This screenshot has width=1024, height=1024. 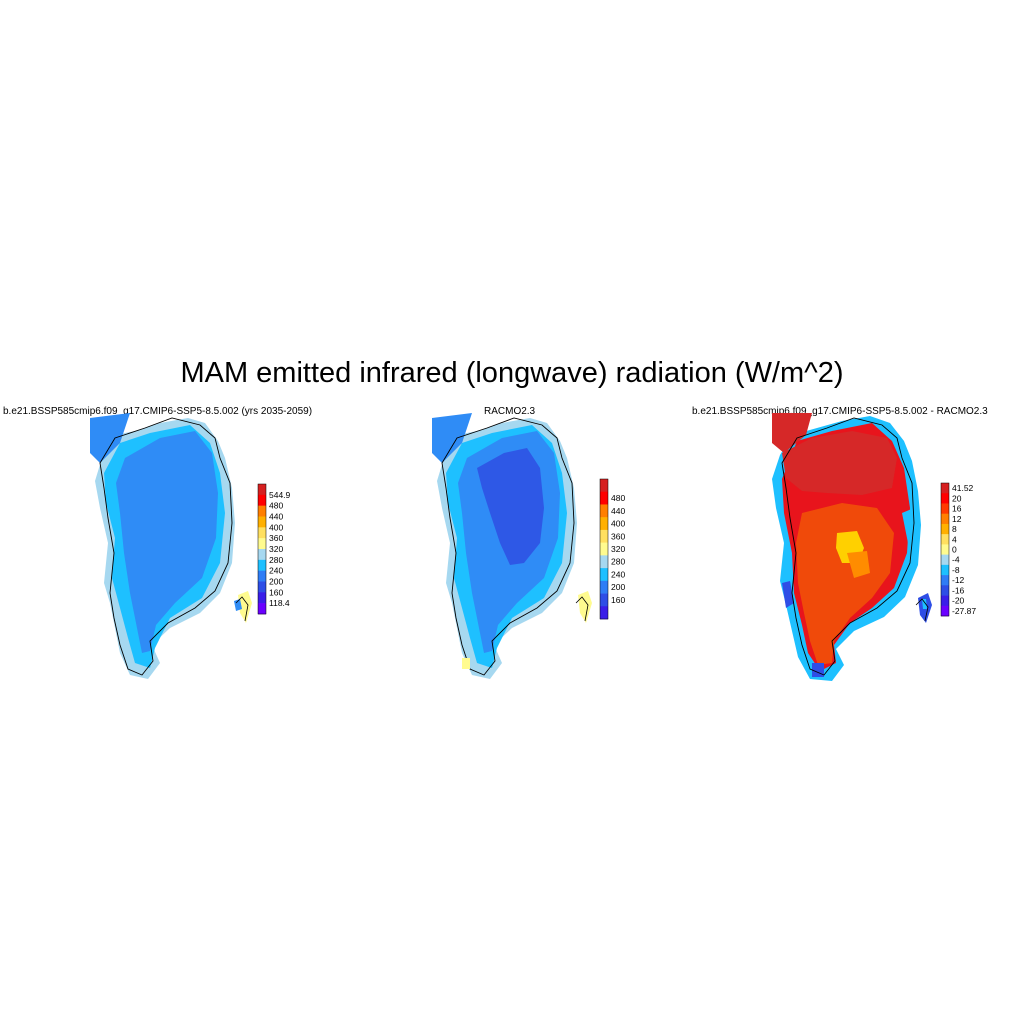 What do you see at coordinates (276, 506) in the screenshot?
I see `colorbar-1-label: 480` at bounding box center [276, 506].